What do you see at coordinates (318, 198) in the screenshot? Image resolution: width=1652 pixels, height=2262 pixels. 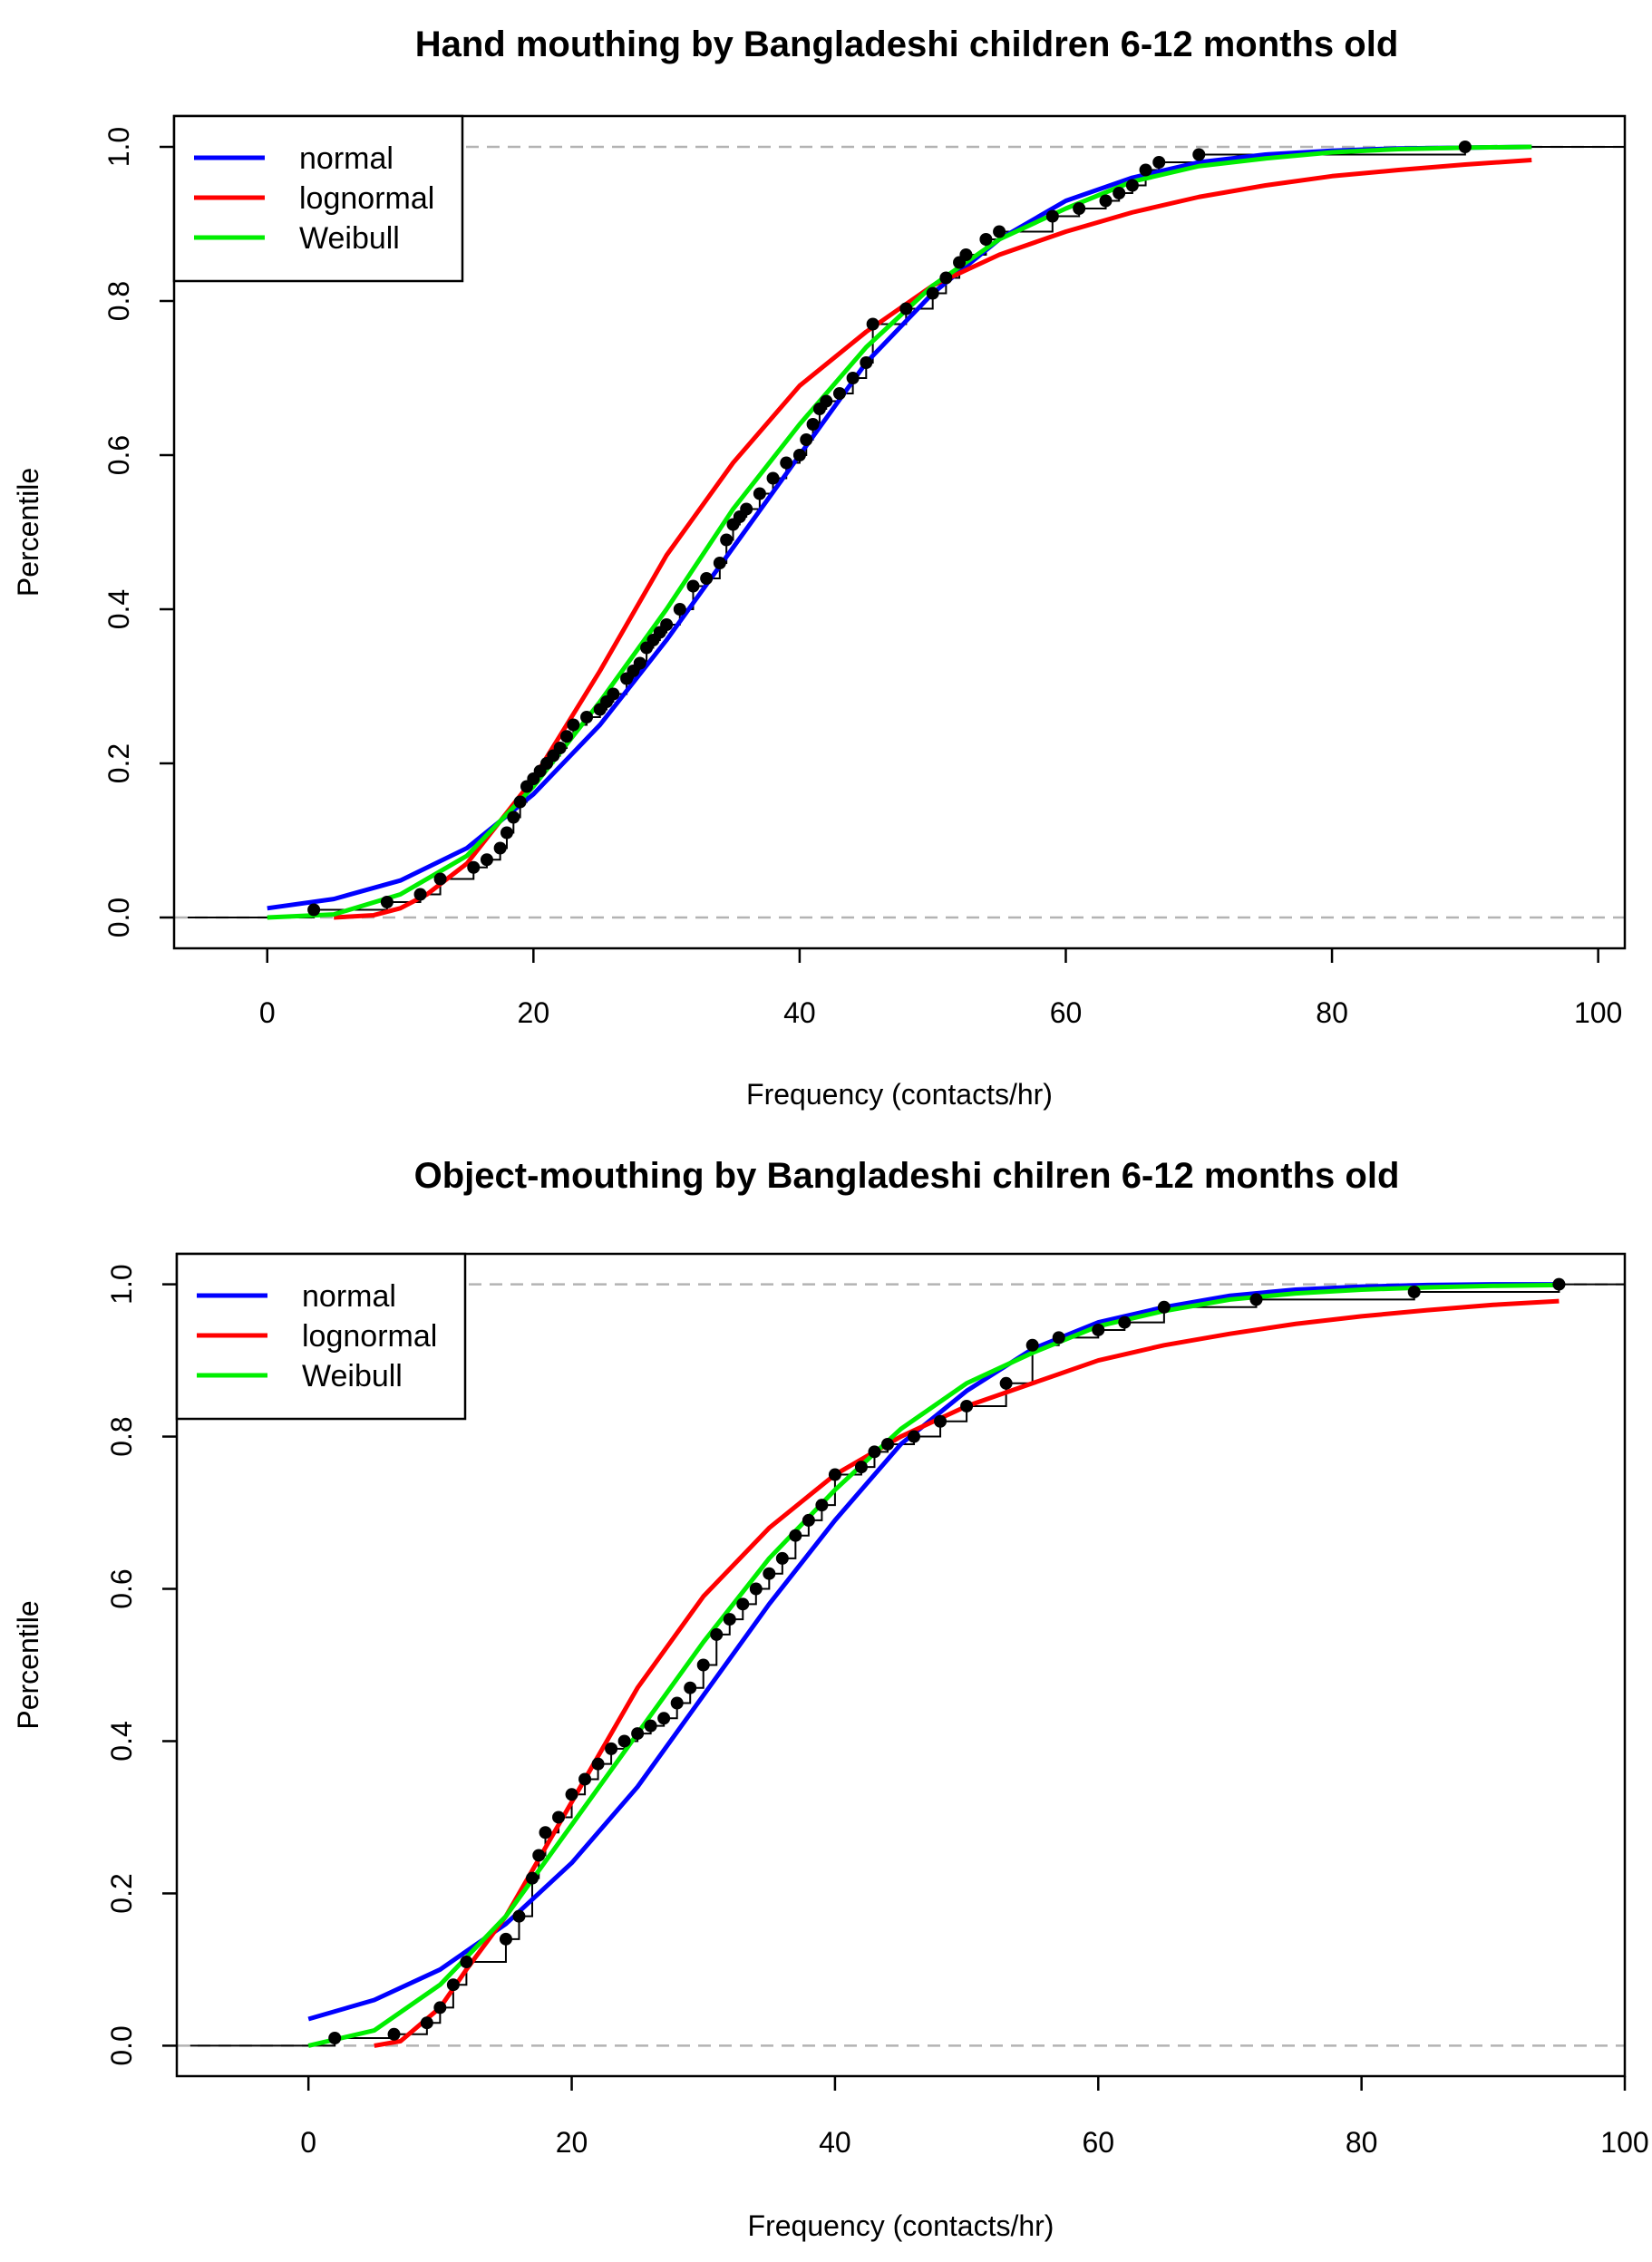 I see `legend-box` at bounding box center [318, 198].